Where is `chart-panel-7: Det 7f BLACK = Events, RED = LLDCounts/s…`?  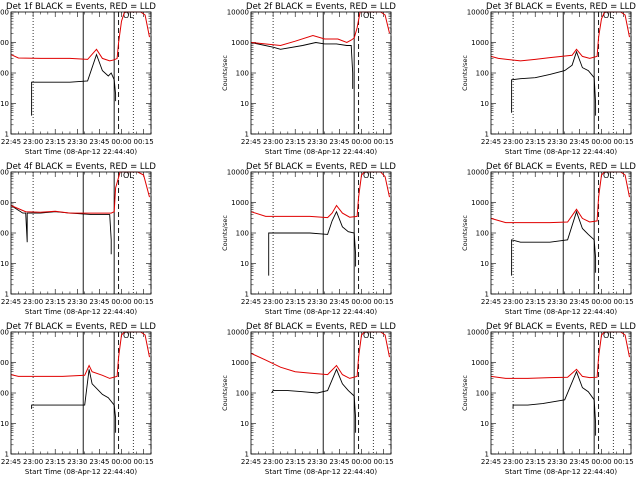 chart-panel-7: Det 7f BLACK = Events, RED = LLDCounts/s… is located at coordinates (78, 399).